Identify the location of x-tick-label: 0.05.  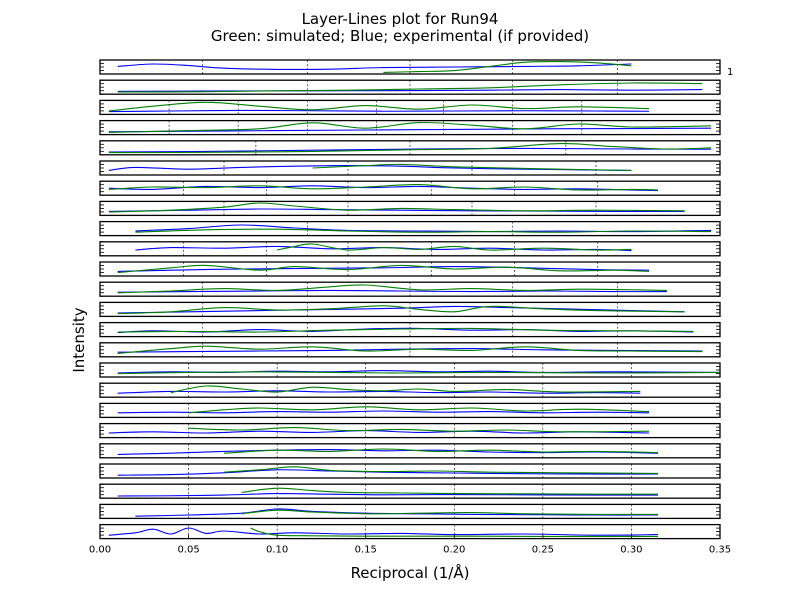
(188, 550).